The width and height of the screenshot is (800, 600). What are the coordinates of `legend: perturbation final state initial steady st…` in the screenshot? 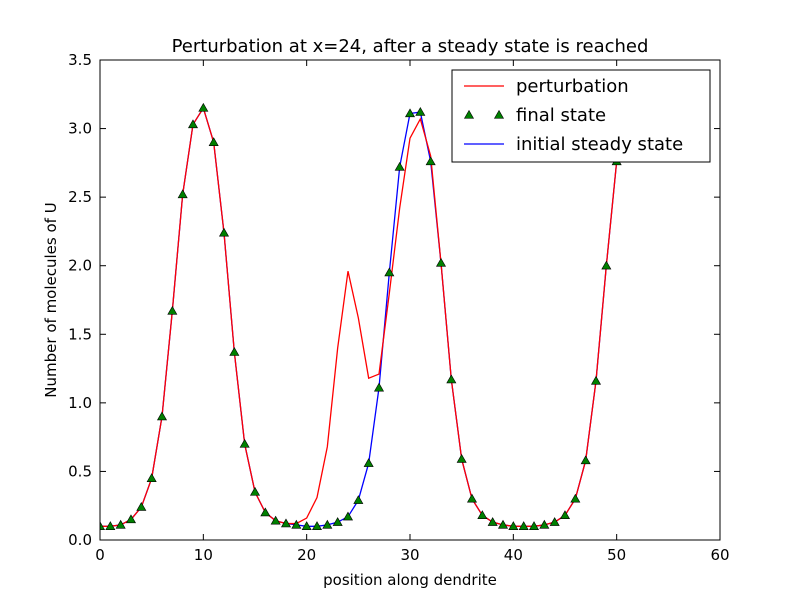 It's located at (581, 116).